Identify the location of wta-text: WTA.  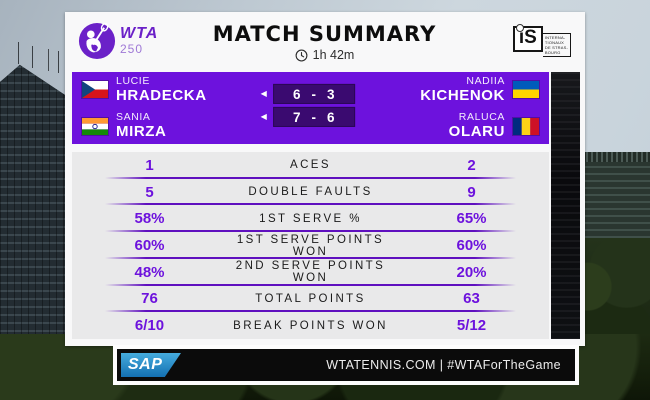
(139, 33).